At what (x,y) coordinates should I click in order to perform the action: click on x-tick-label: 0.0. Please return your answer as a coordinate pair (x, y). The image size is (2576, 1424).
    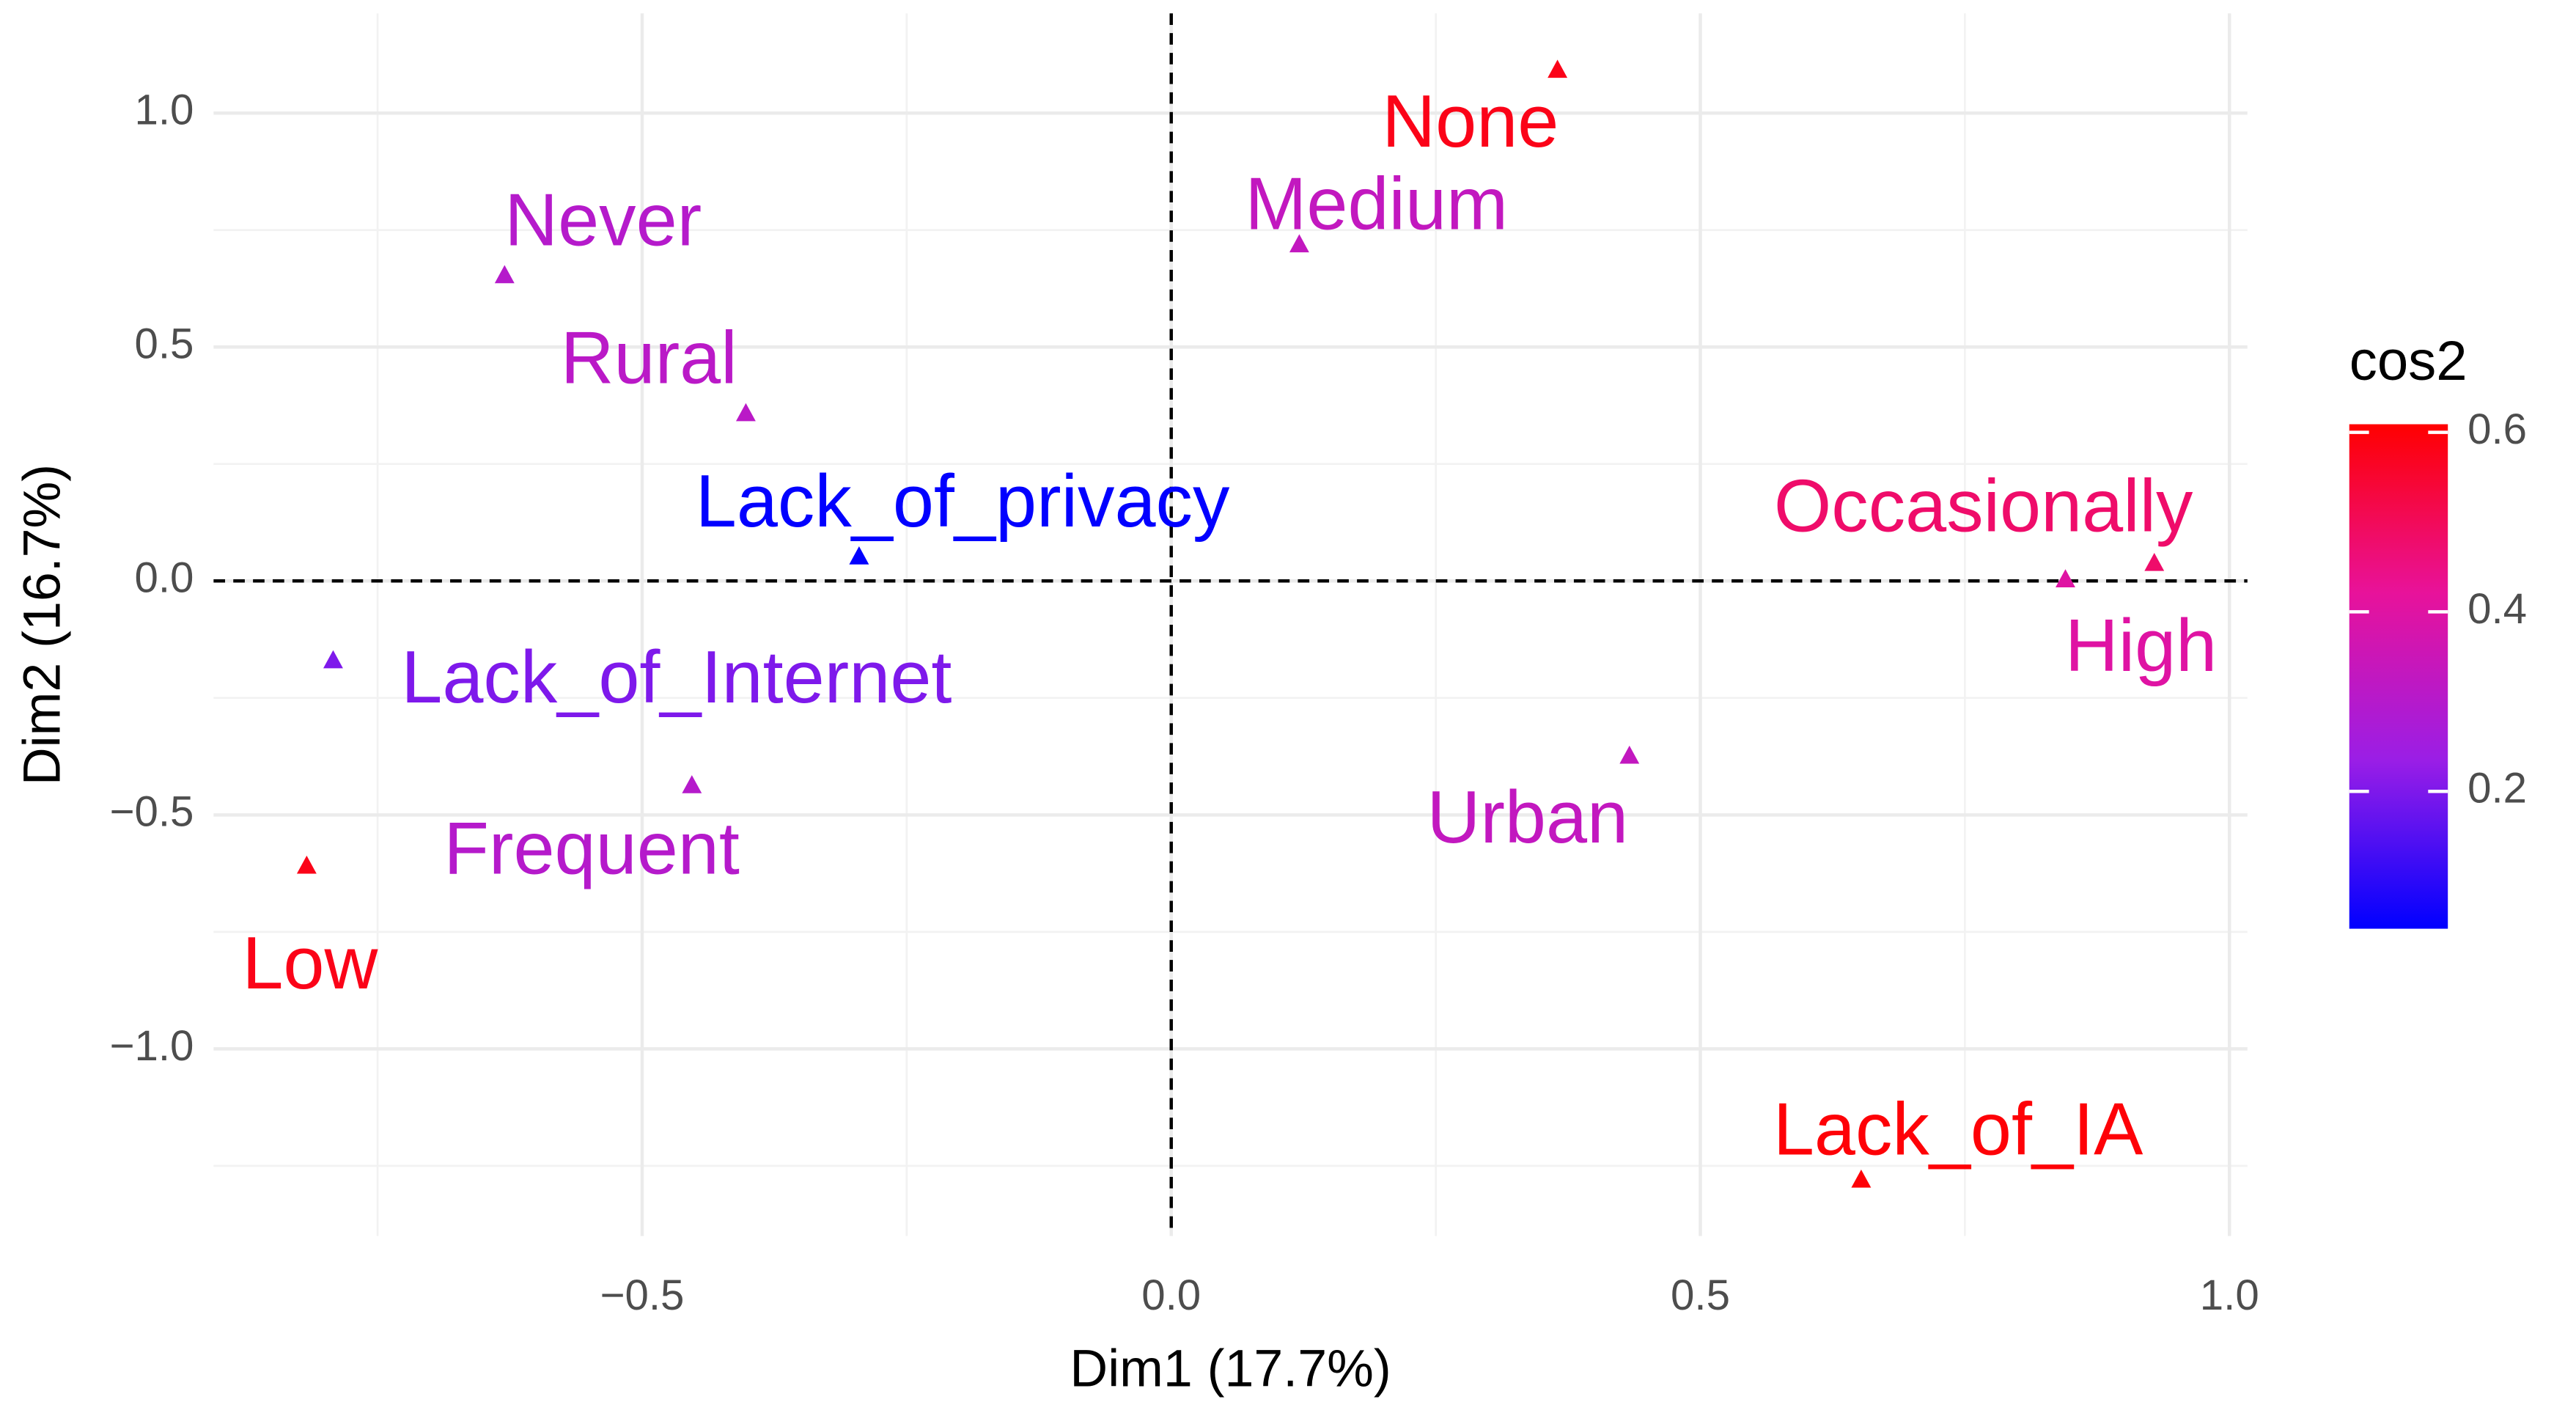
    Looking at the image, I should click on (1171, 1295).